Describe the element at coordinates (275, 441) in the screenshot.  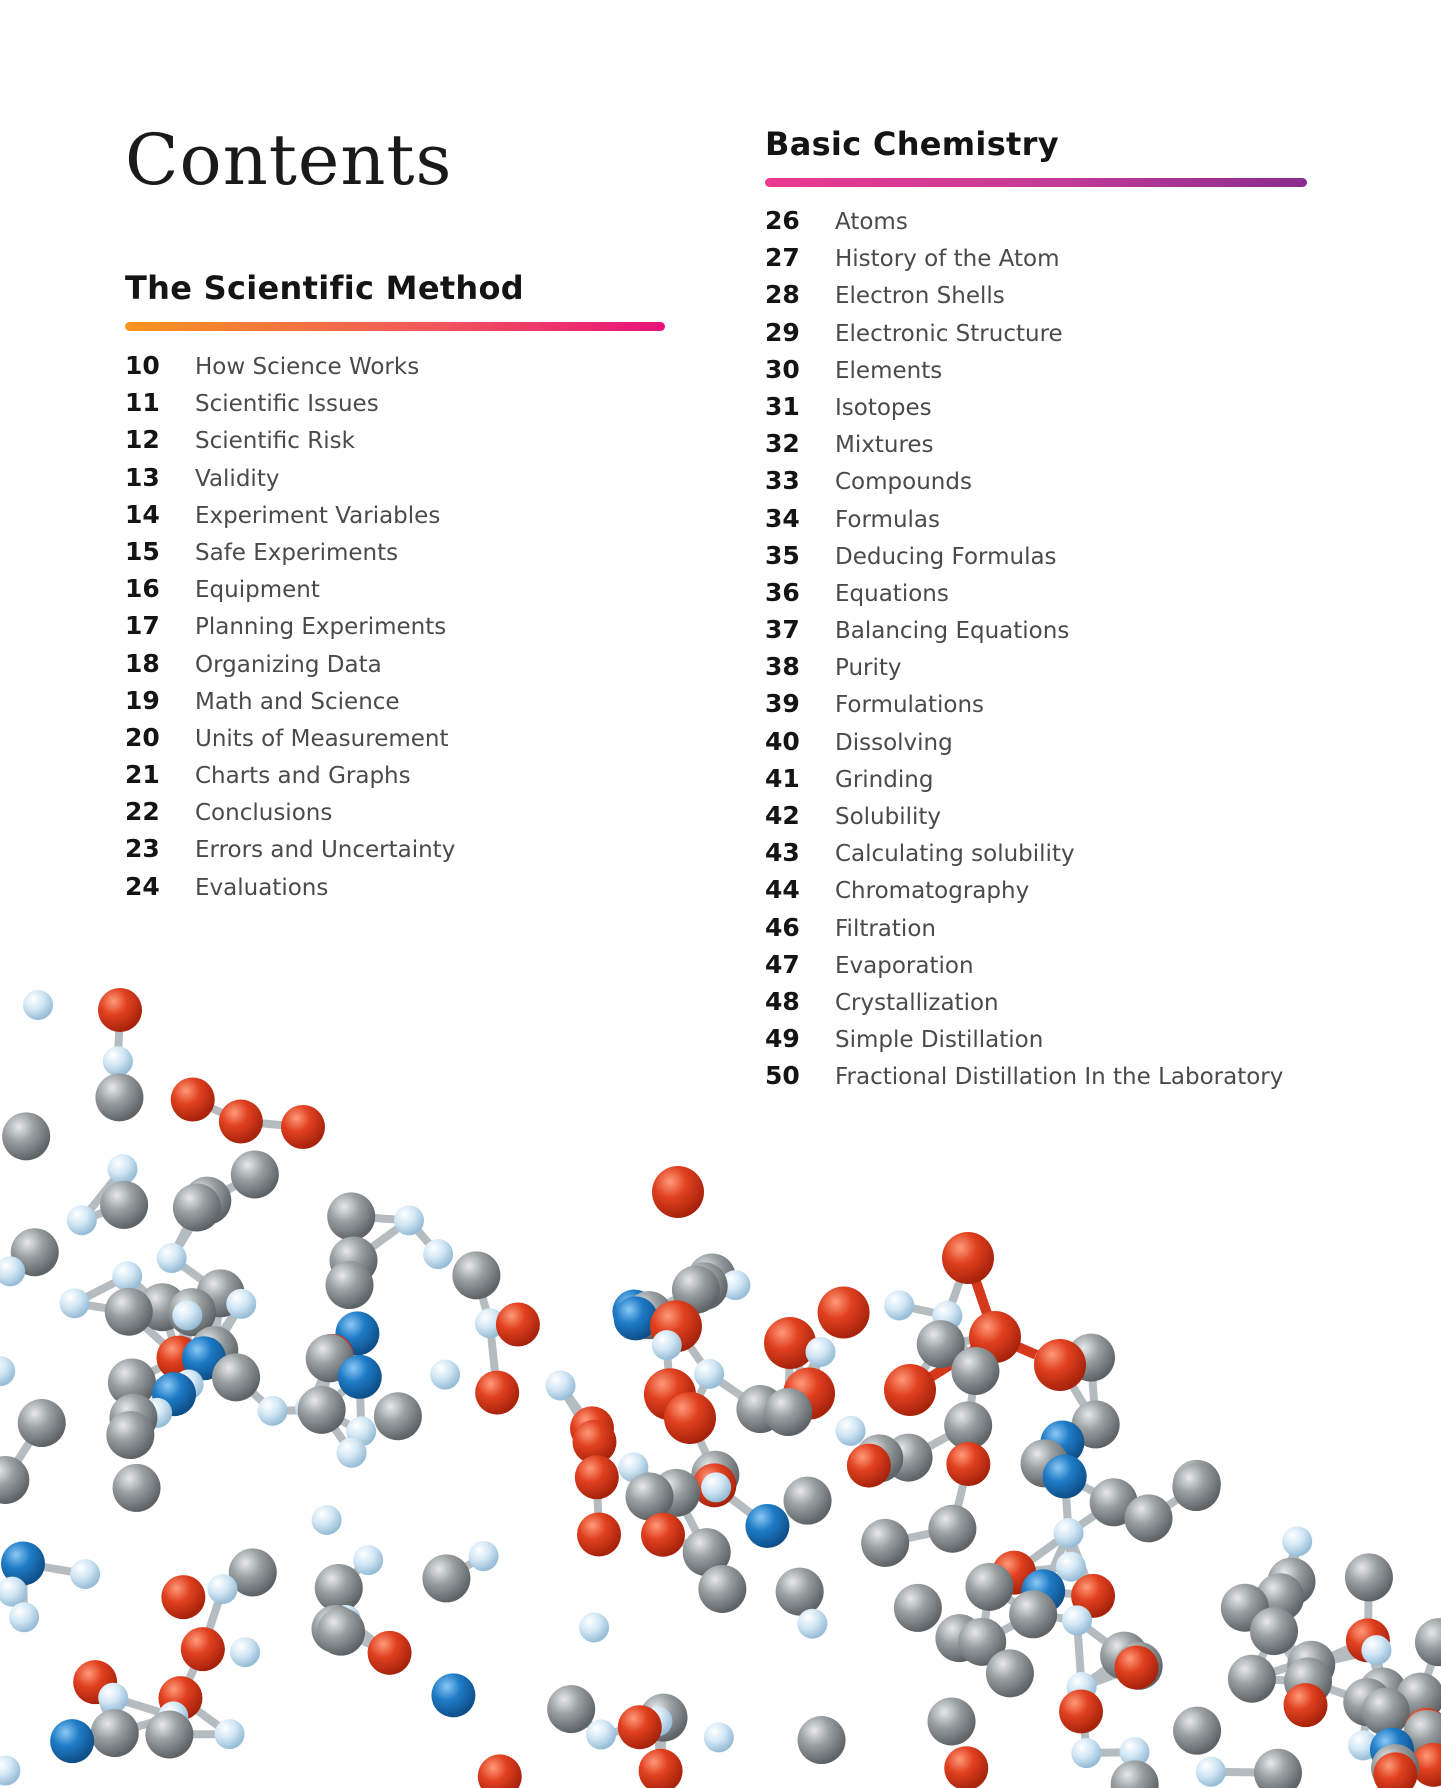
I see `toc-entry-title: Scientific Risk` at that location.